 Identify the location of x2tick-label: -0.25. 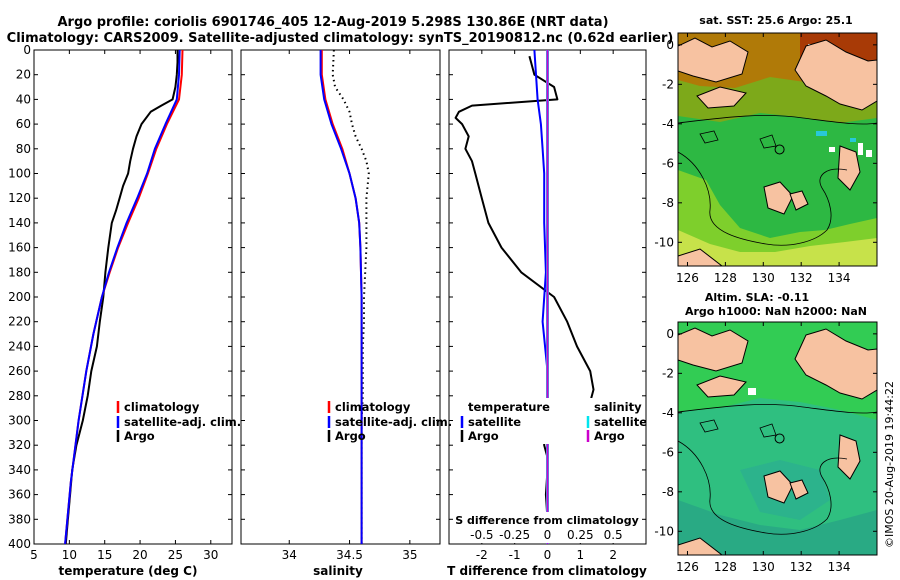
(514, 535).